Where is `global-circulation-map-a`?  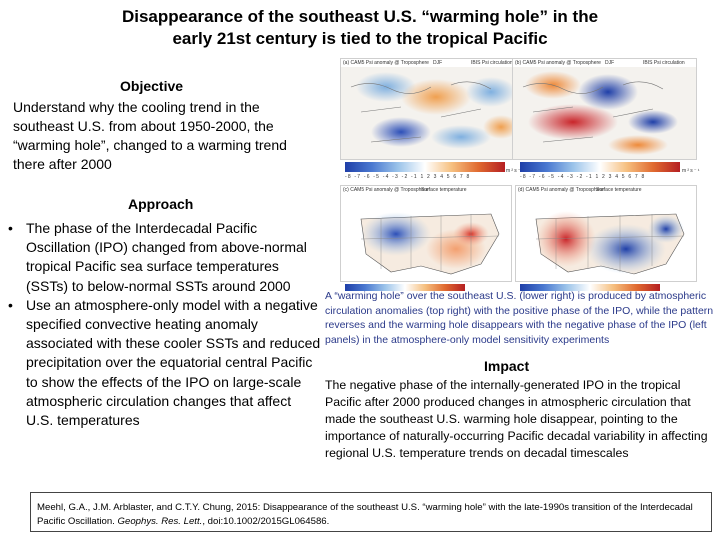 global-circulation-map-a is located at coordinates (432, 113).